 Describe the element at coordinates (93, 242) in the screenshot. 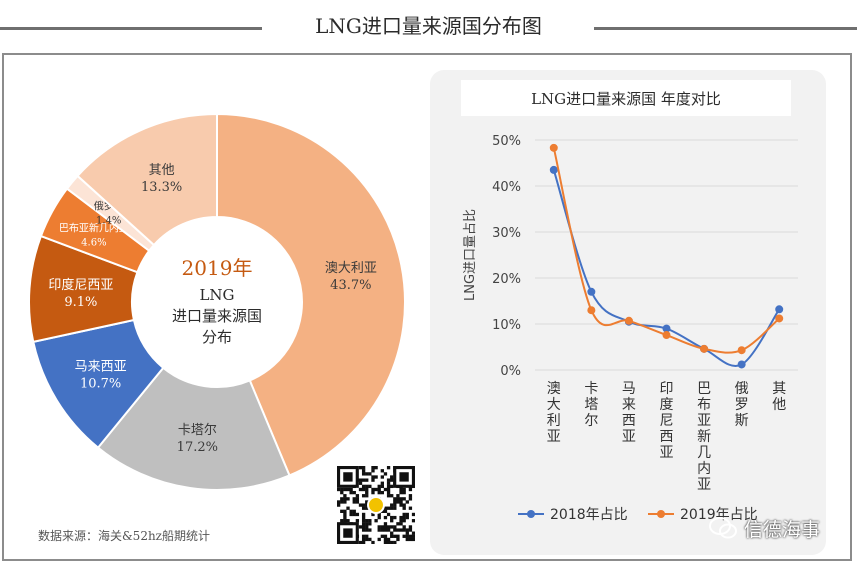

I see `donut-value-png: 4.6%` at that location.